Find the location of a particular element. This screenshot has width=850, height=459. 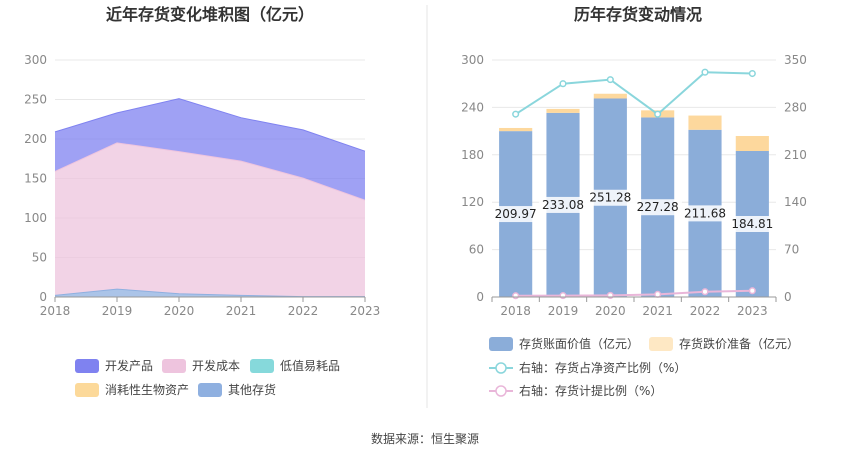

right-chart-title: 历年存货变动情况 is located at coordinates (638, 14).